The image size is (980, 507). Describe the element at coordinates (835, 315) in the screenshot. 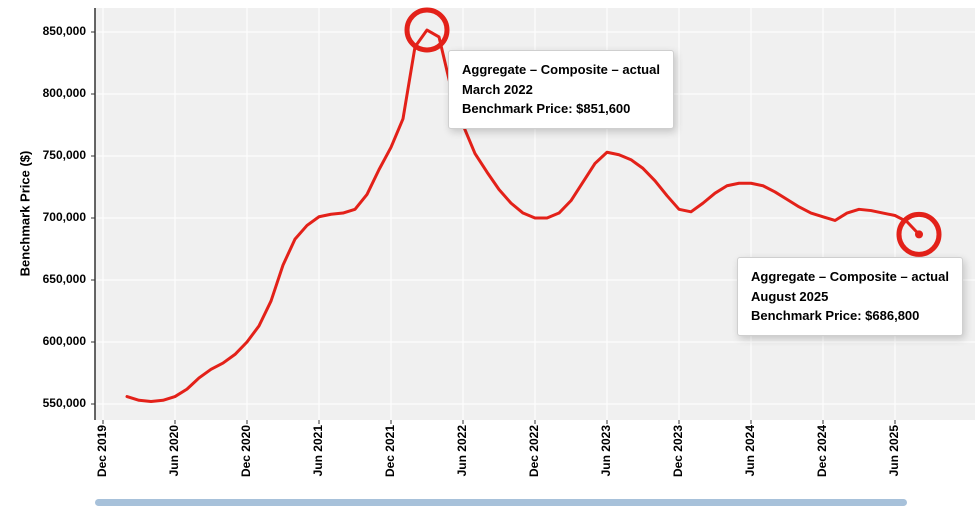

I see `tooltip-price-label: Benchmark Price: $686,800` at that location.